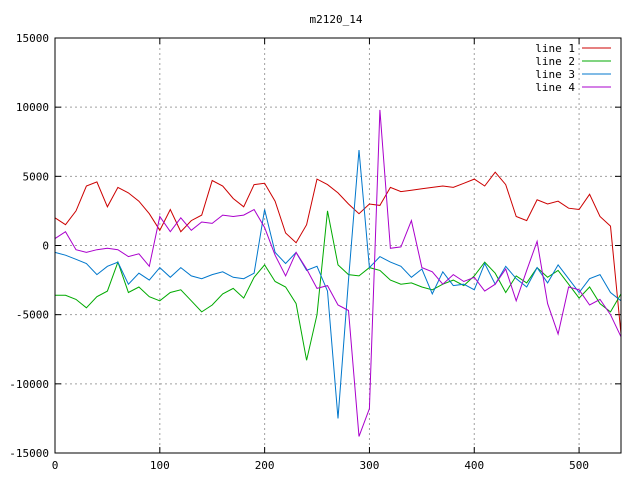 The width and height of the screenshot is (640, 480). I want to click on y-tick-label: 5000, so click(36, 176).